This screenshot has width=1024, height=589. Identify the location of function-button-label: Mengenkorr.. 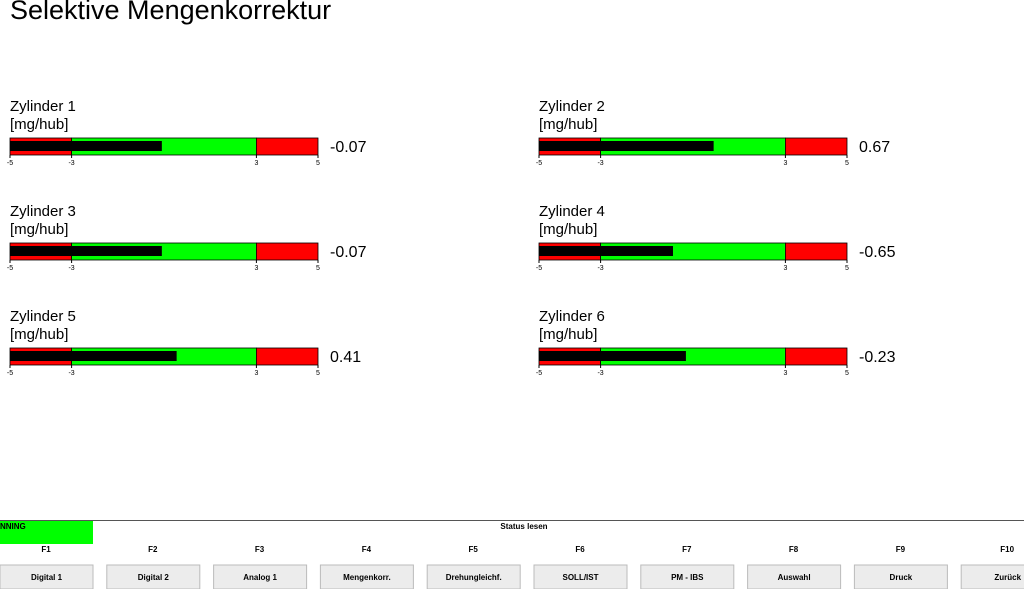
(367, 577).